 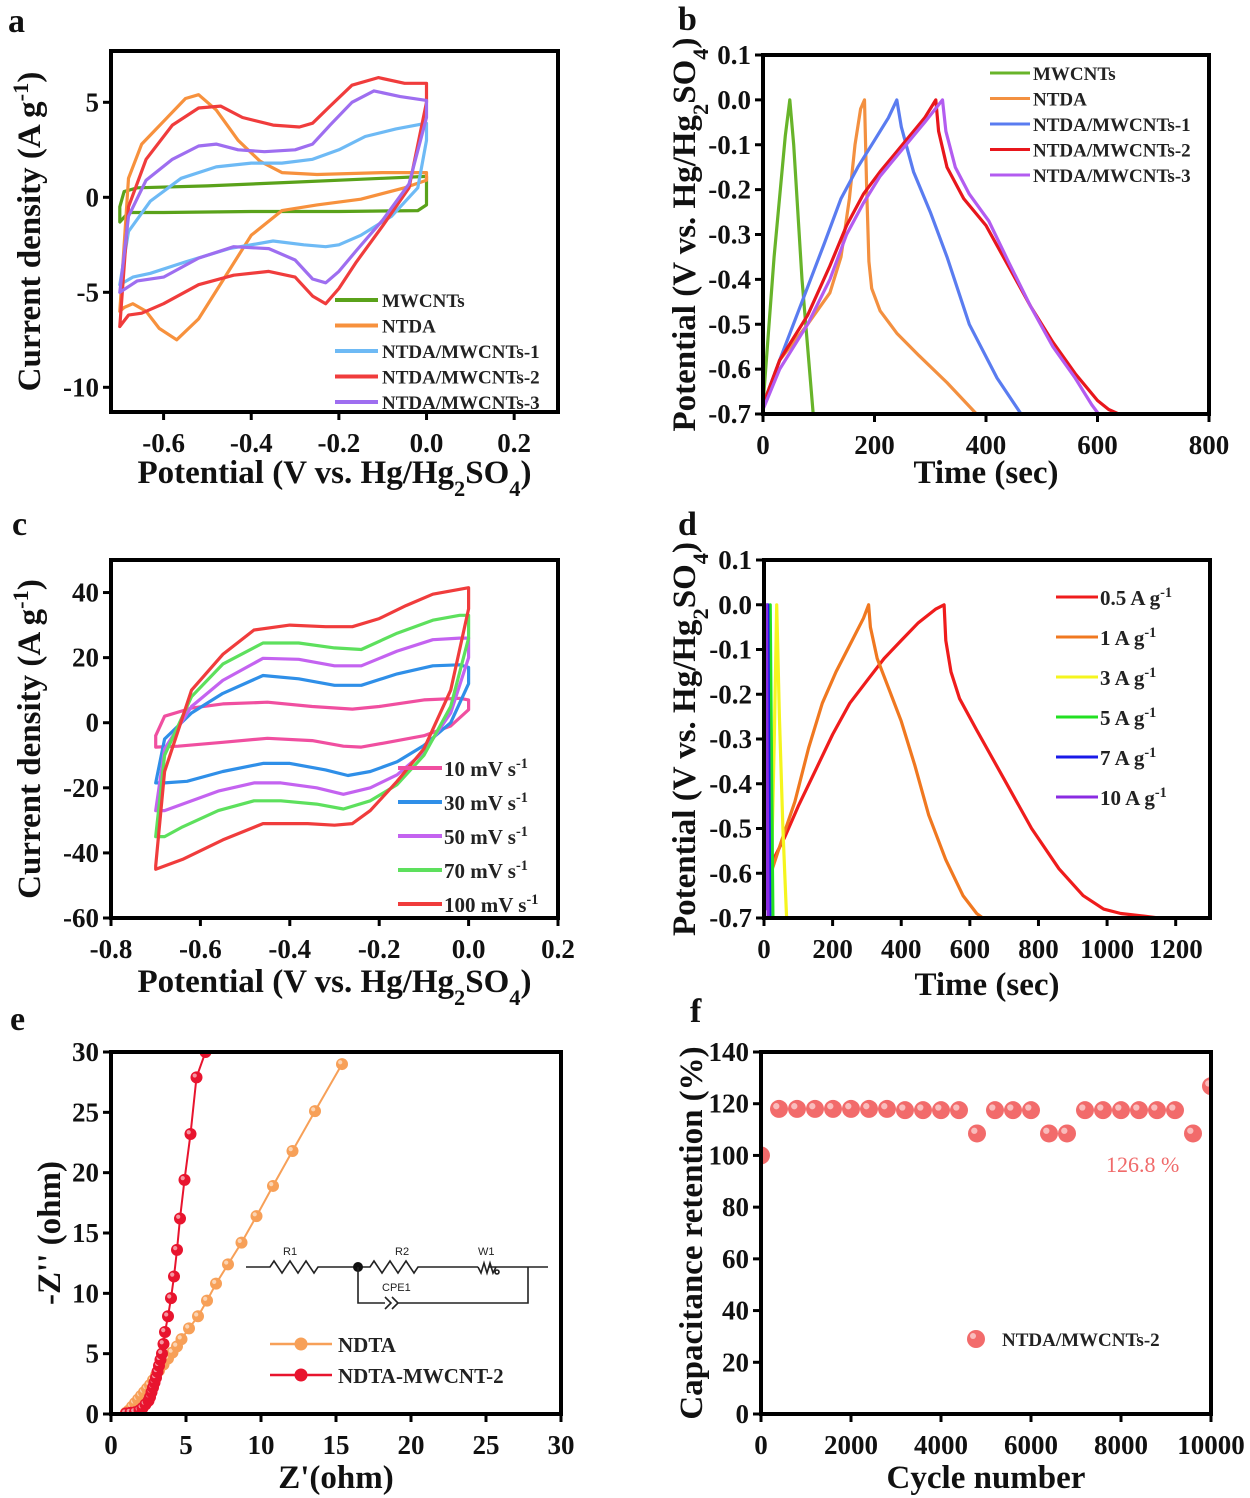 I want to click on equivalent-circuit-inset, so click(x=397, y=1284).